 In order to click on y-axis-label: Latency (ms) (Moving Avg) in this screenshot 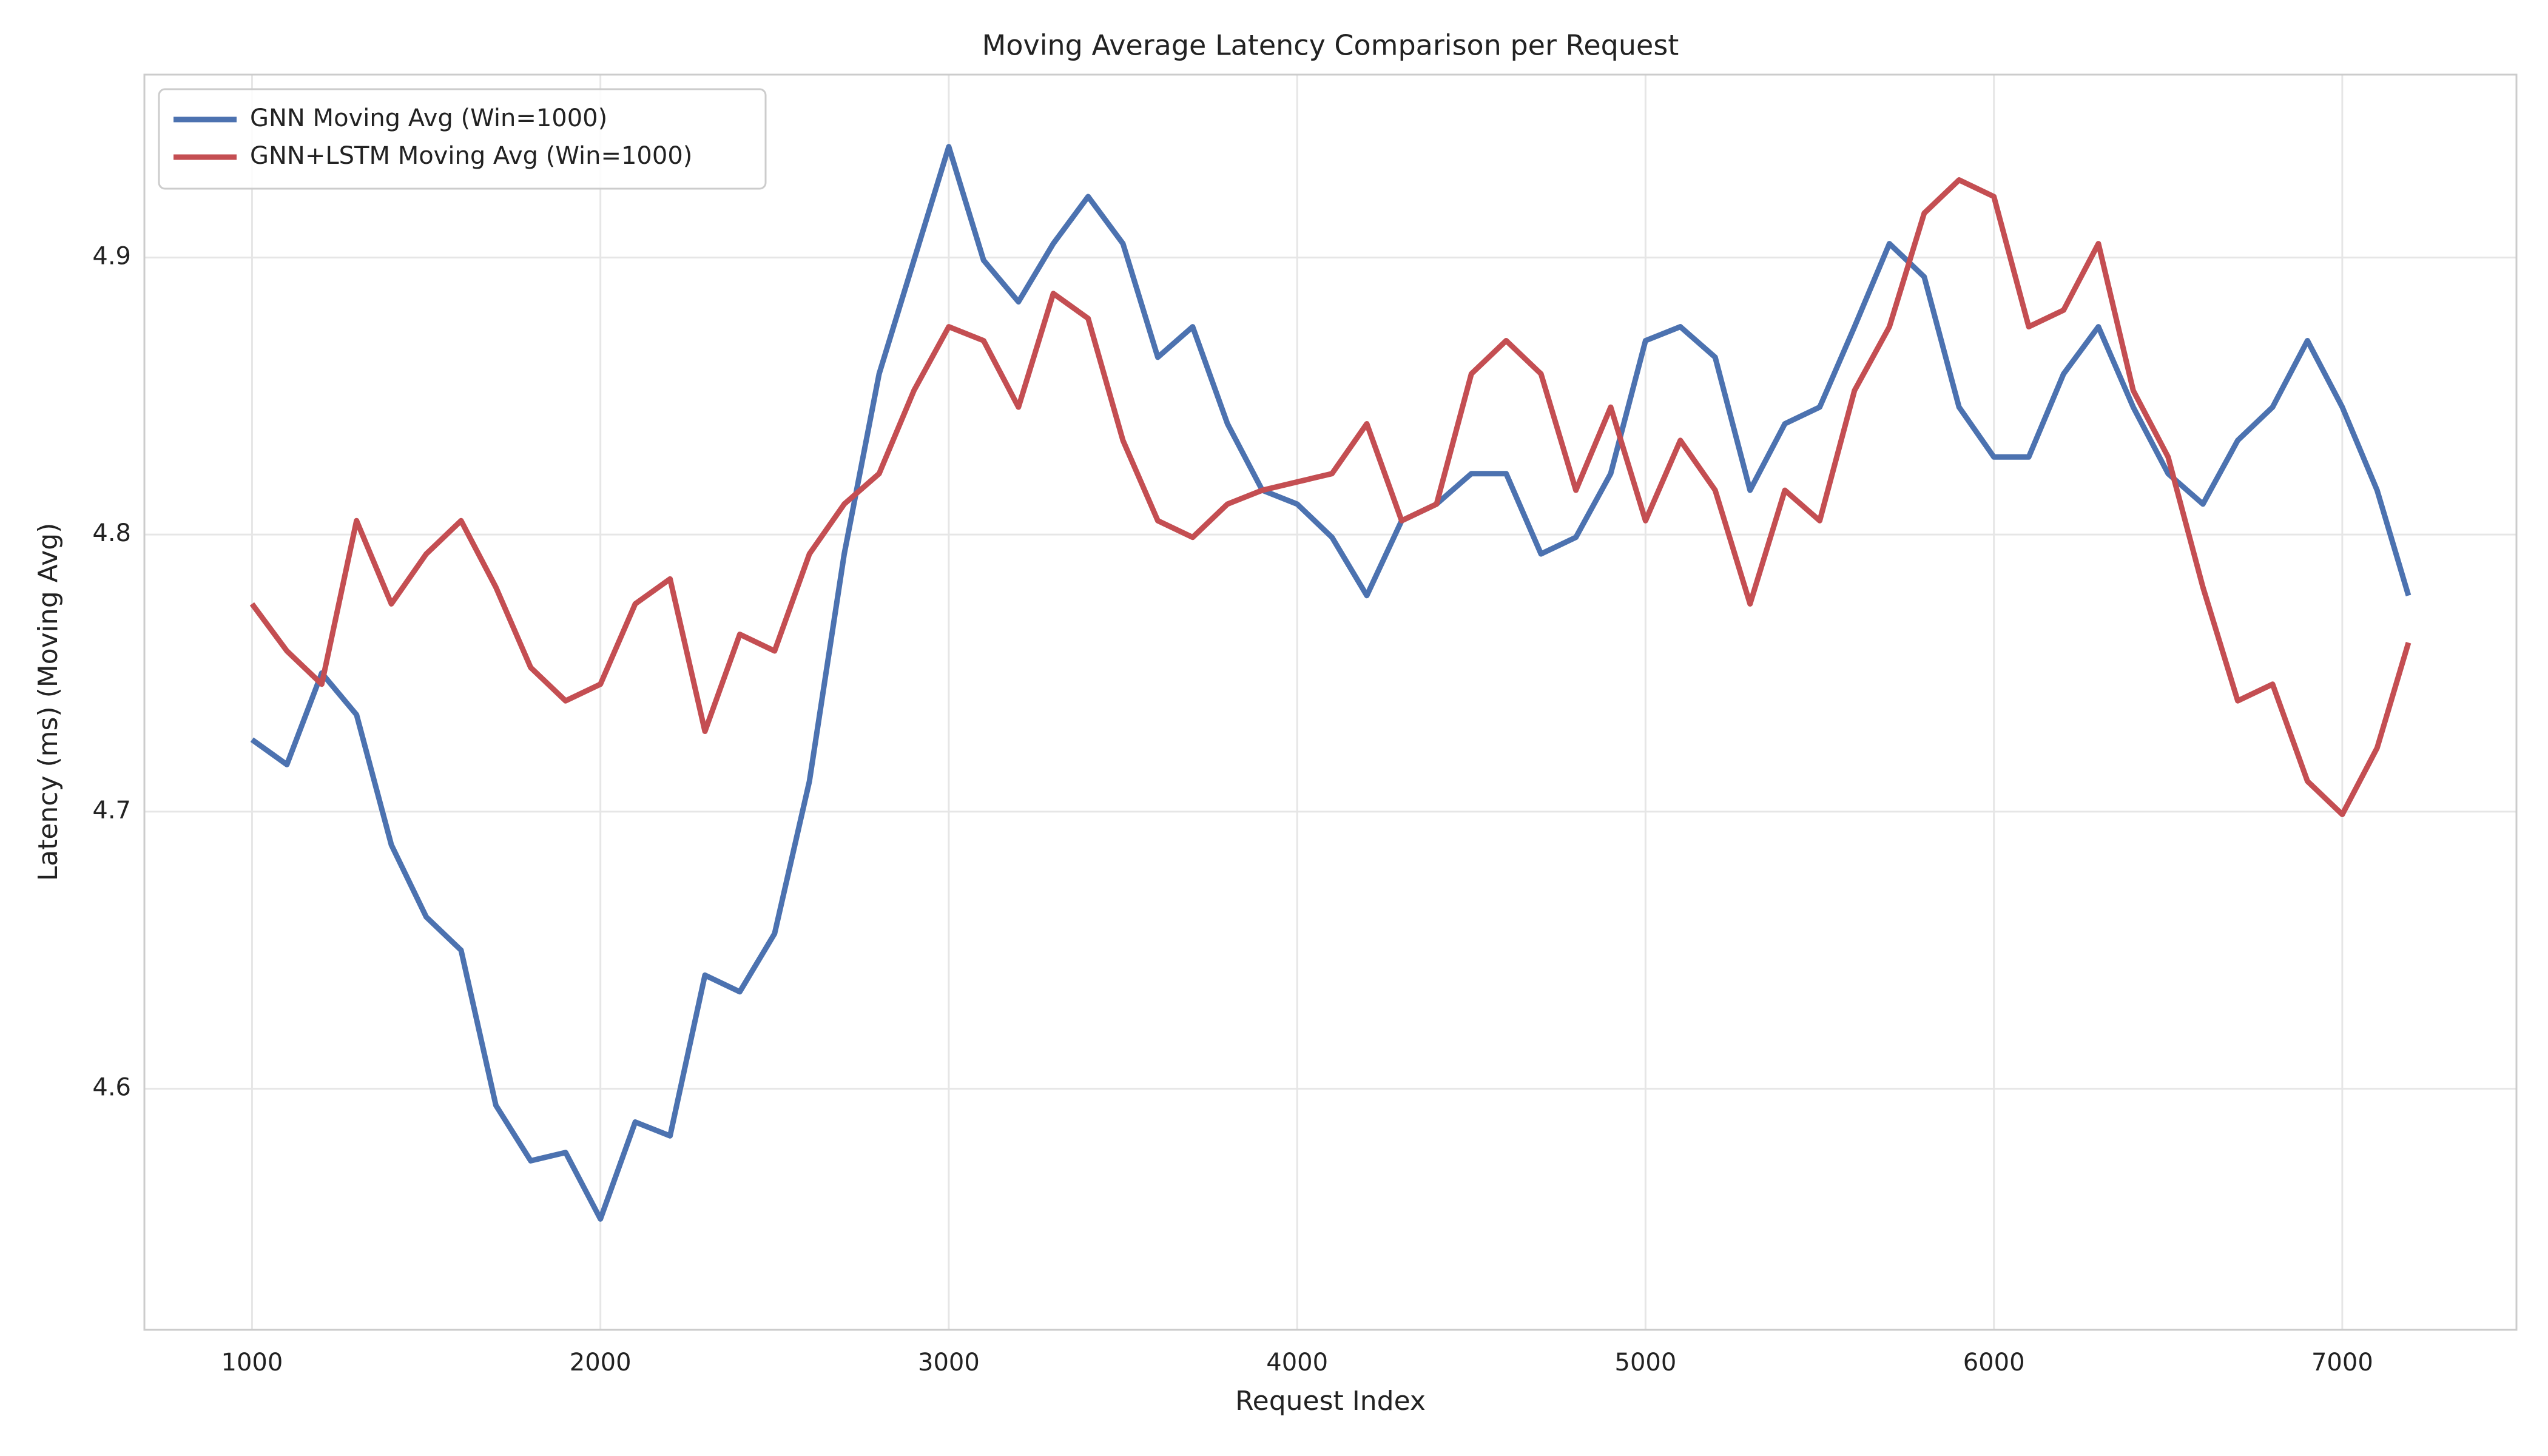, I will do `click(48, 702)`.